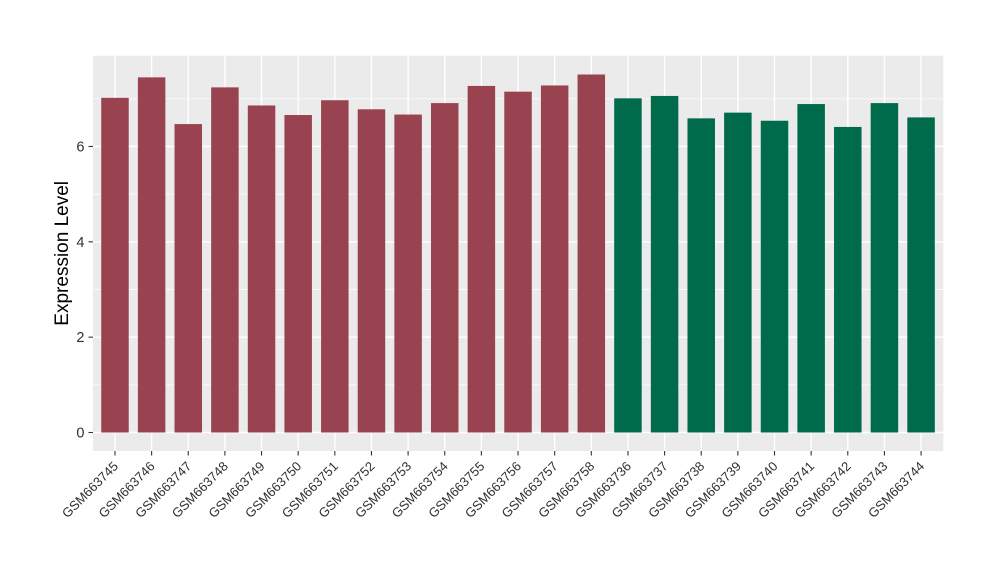  What do you see at coordinates (921, 275) in the screenshot?
I see `bar-GSM663744` at bounding box center [921, 275].